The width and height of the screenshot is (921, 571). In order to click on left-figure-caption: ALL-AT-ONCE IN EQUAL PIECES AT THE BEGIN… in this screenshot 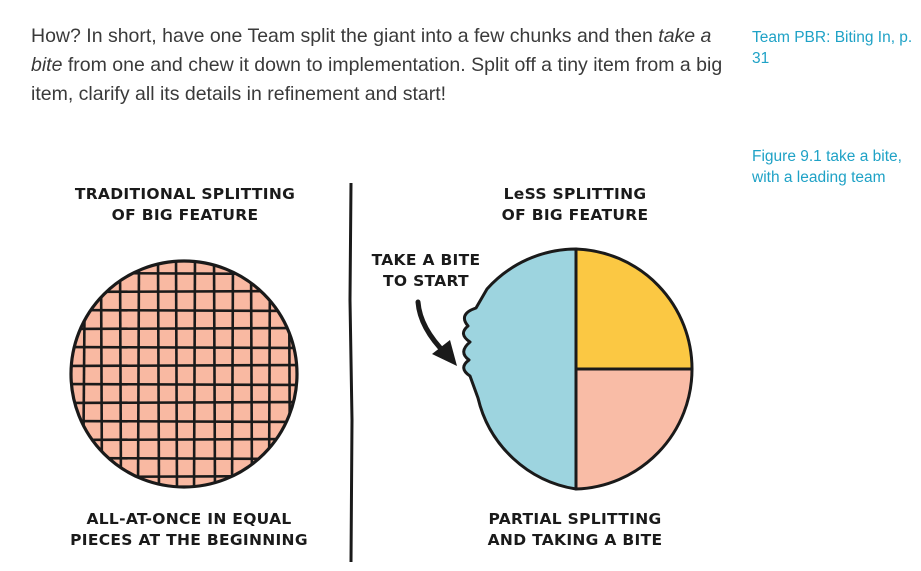, I will do `click(189, 529)`.